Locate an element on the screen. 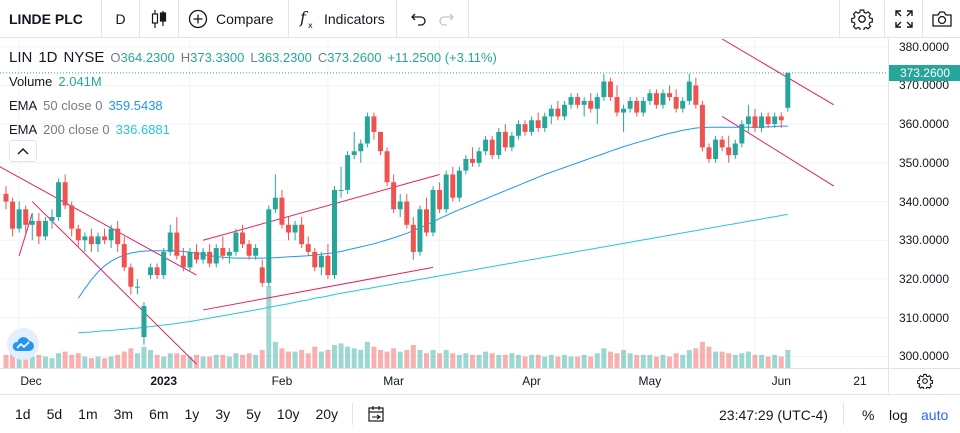  interval-button: D is located at coordinates (121, 18).